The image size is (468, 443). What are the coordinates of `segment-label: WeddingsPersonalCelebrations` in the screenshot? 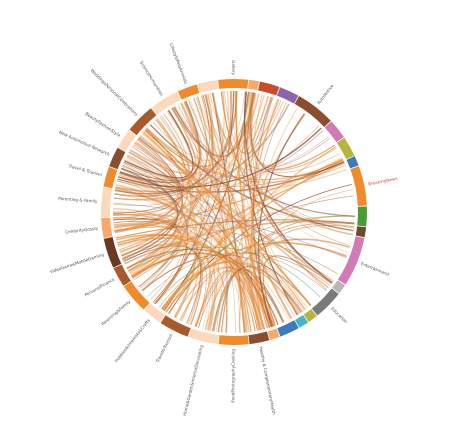 It's located at (114, 92).